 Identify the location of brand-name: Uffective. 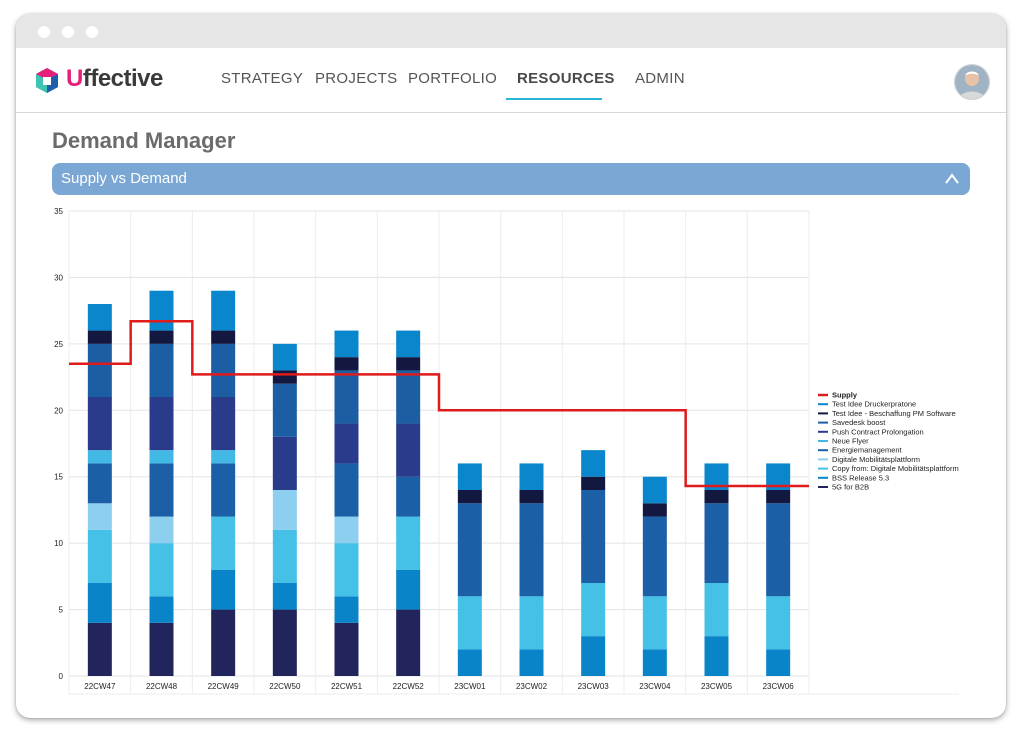
(114, 79).